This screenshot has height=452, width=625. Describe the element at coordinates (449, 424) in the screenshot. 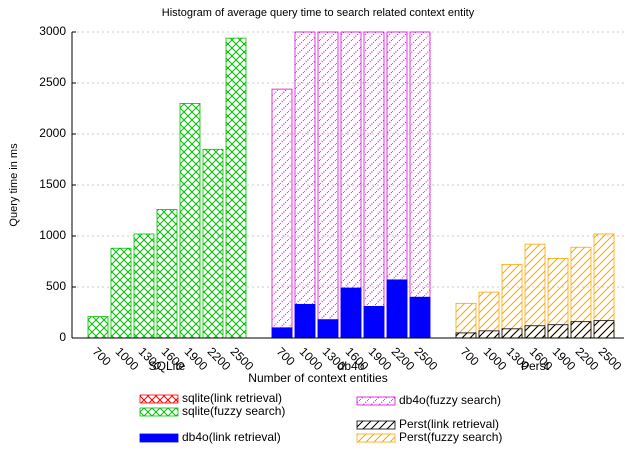

I see `legend-label: Perst(link retrieval)` at that location.